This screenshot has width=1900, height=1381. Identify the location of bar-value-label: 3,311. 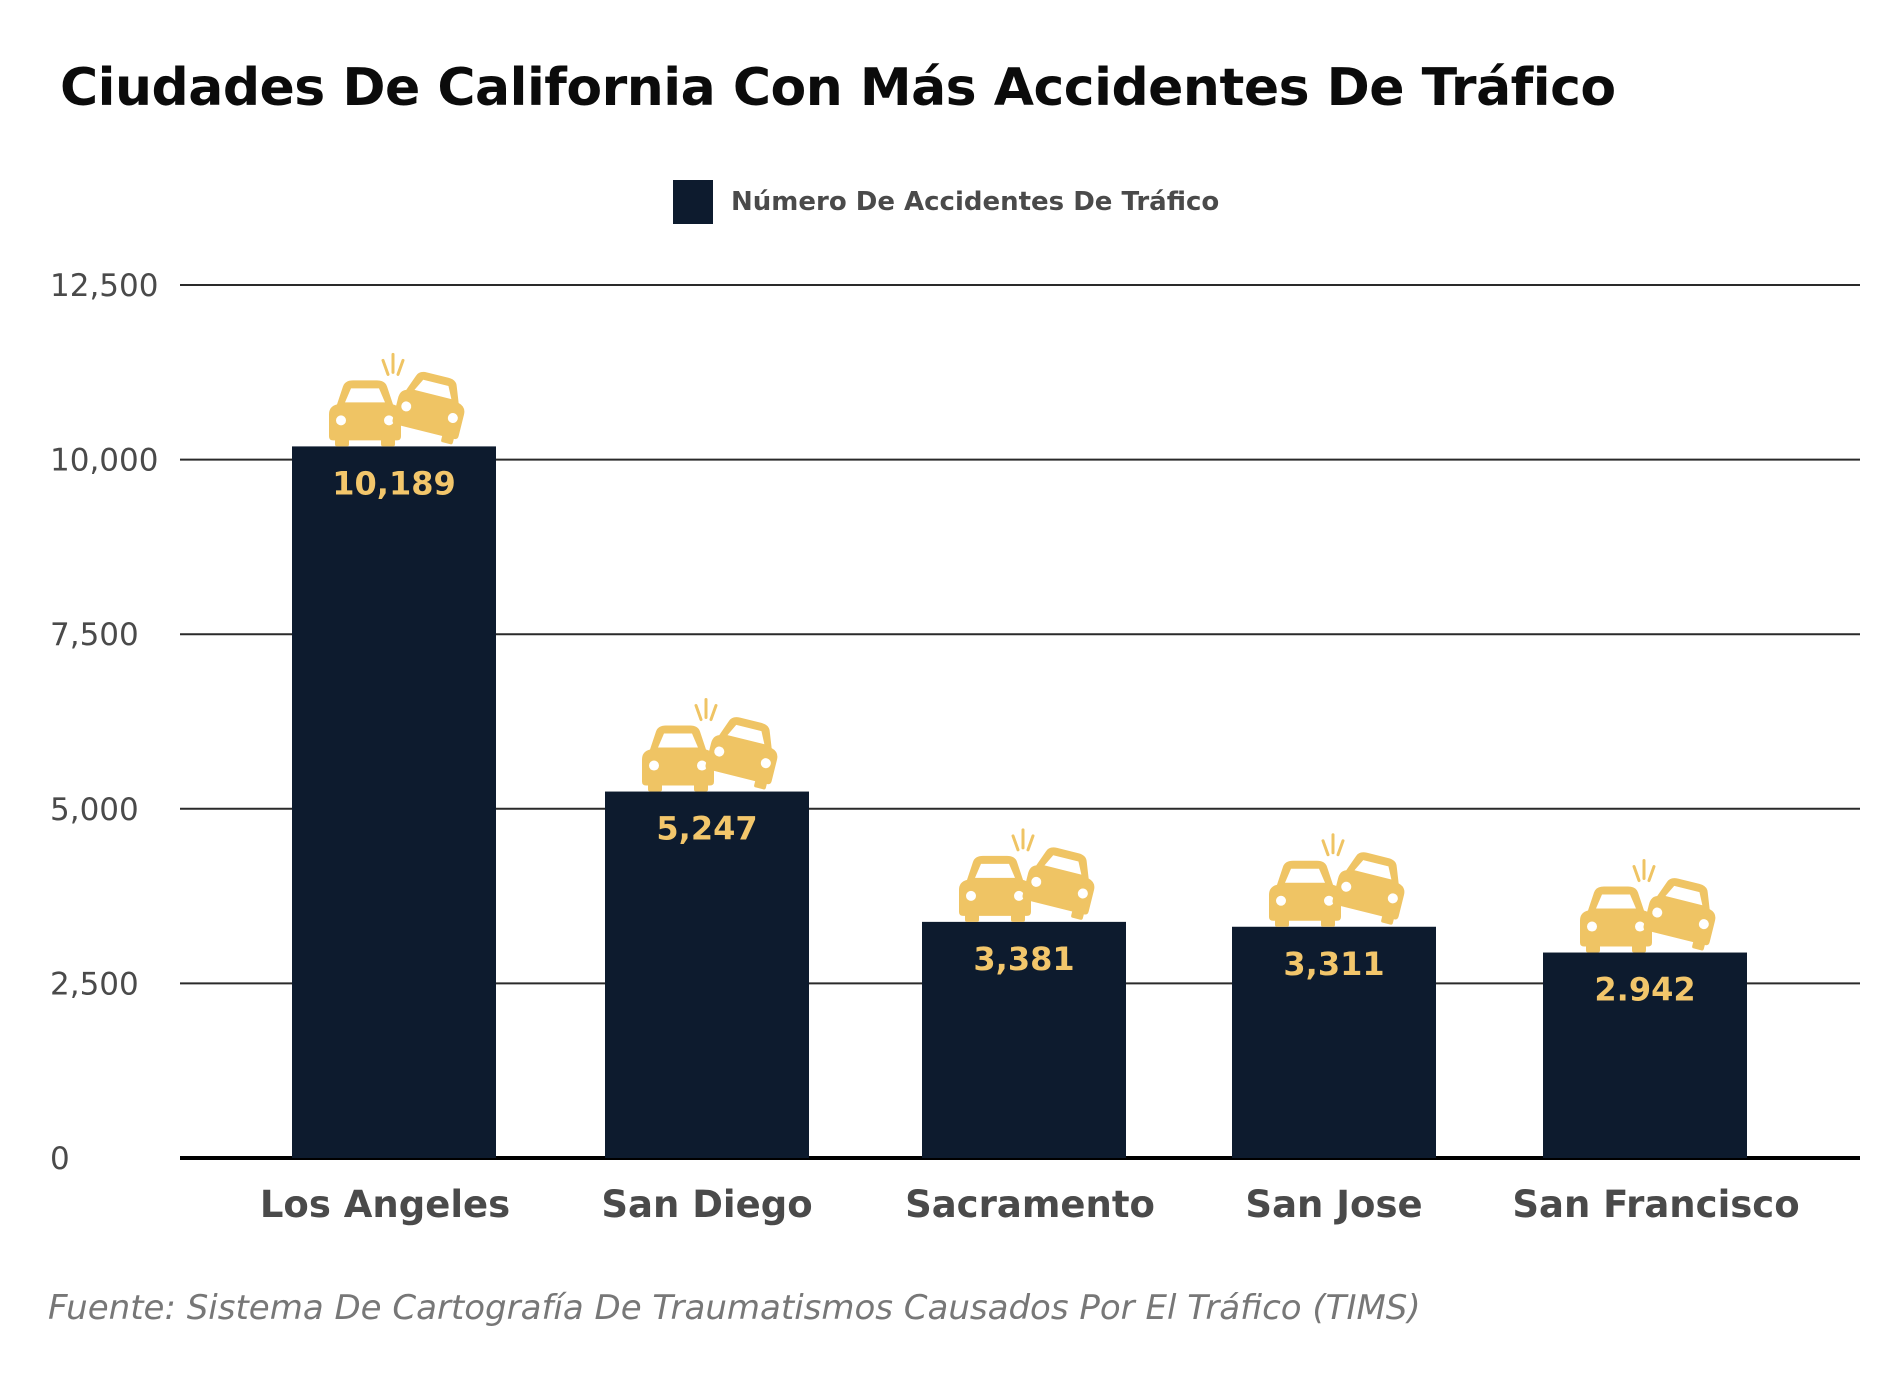
(1333, 964).